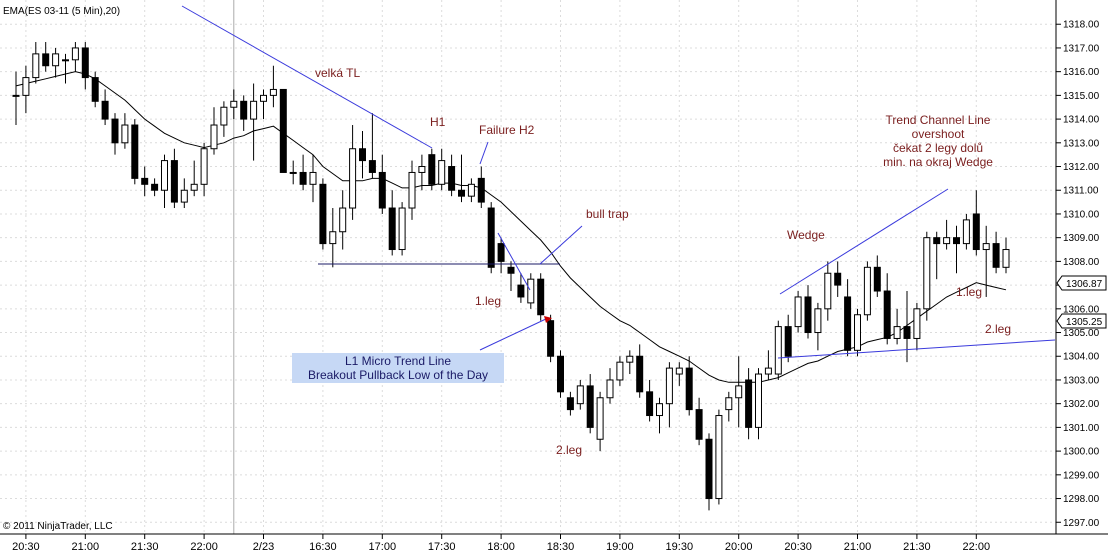 This screenshot has height=559, width=1108. Describe the element at coordinates (1081, 475) in the screenshot. I see `y-tick-label: 1299.00` at that location.